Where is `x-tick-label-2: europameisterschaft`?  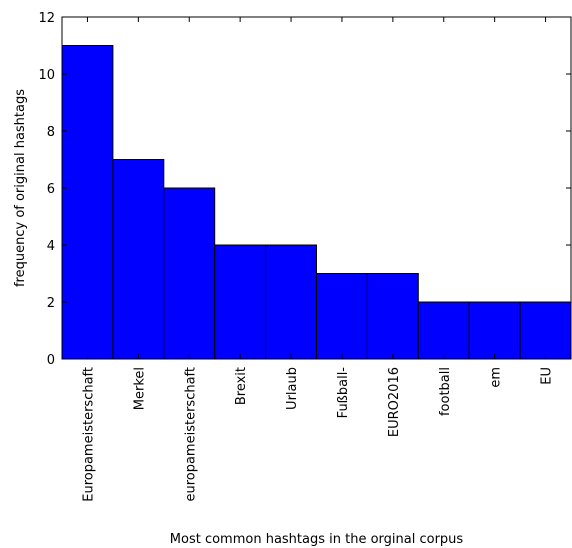
x-tick-label-2: europameisterschaft is located at coordinates (190, 434).